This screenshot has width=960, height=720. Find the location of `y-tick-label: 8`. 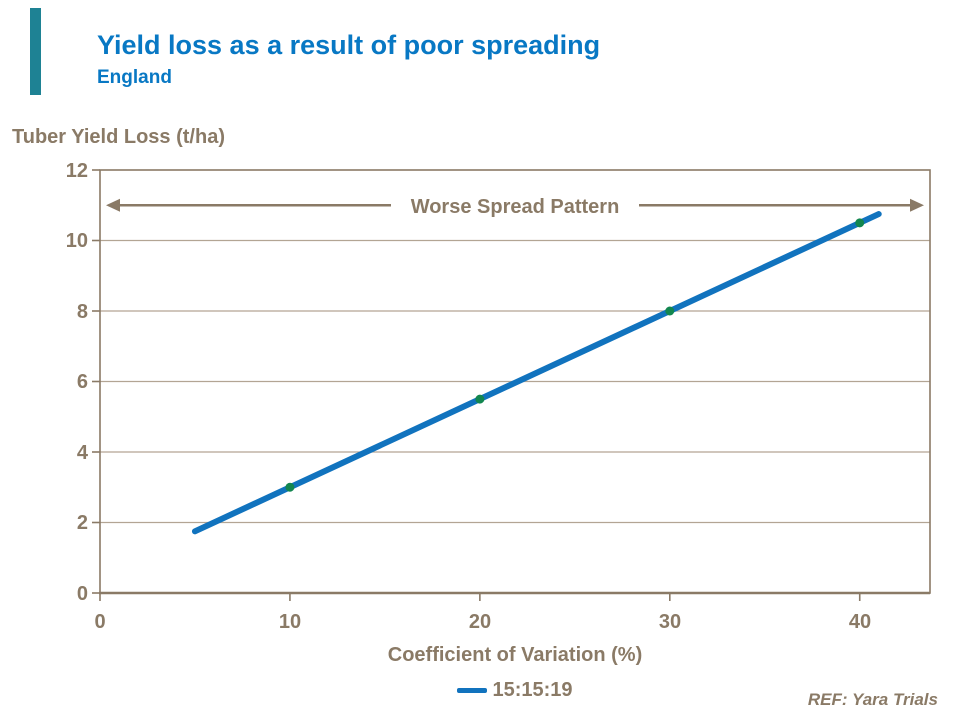

y-tick-label: 8 is located at coordinates (82, 312).